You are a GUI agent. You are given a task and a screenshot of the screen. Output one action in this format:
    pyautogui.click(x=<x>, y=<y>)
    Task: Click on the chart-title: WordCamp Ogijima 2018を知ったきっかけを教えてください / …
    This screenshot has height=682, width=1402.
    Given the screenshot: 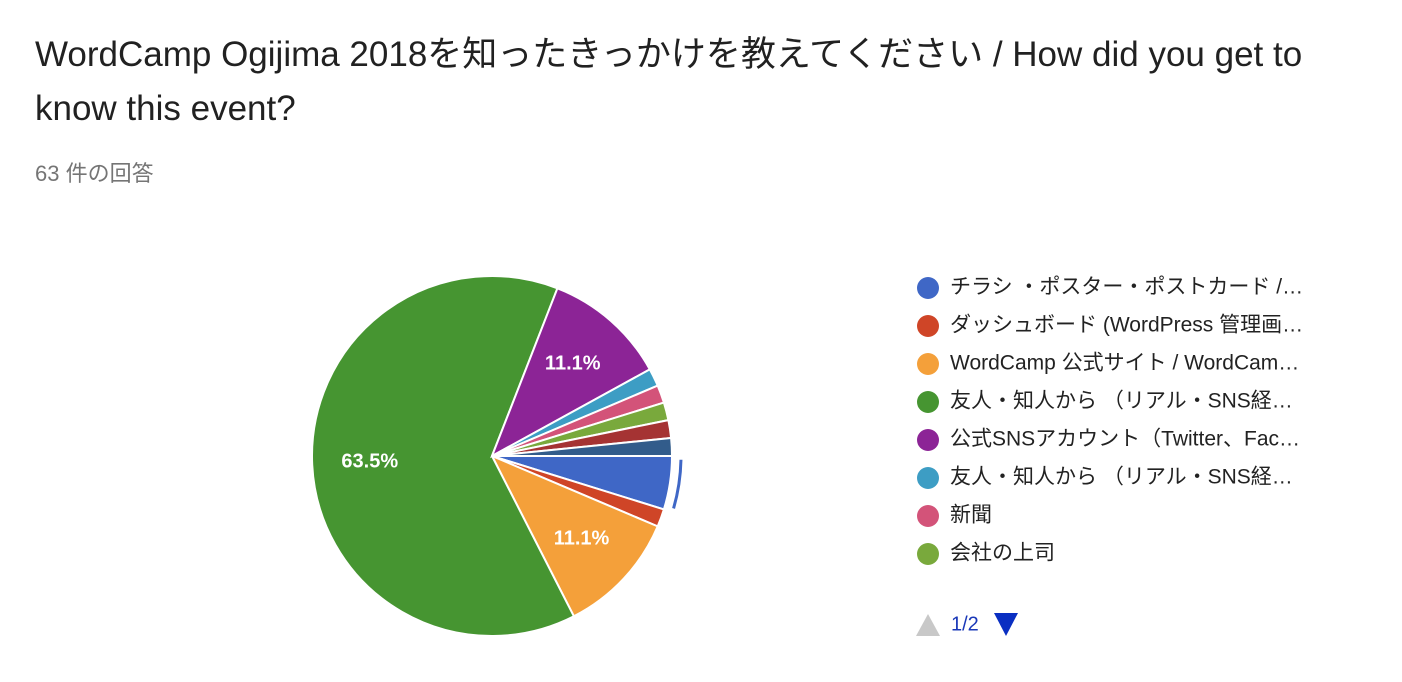 What is the action you would take?
    pyautogui.click(x=669, y=81)
    